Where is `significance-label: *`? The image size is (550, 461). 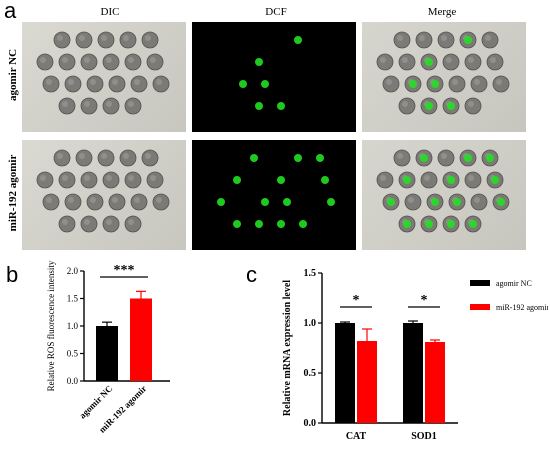 significance-label: * is located at coordinates (356, 300).